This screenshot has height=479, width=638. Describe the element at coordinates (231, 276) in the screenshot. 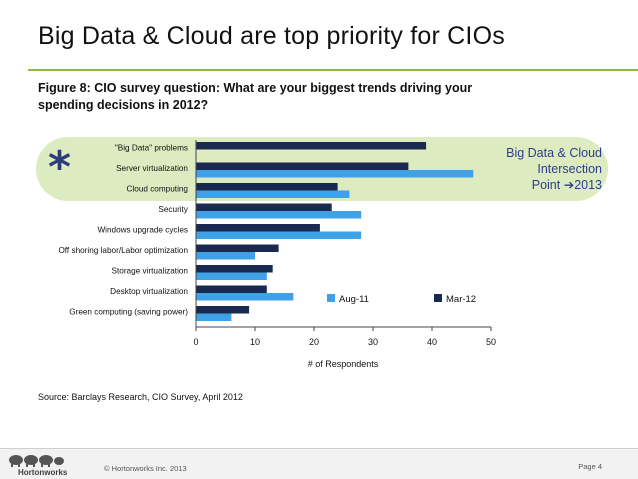

I see `bar-aug-11-storage-virtualization` at that location.